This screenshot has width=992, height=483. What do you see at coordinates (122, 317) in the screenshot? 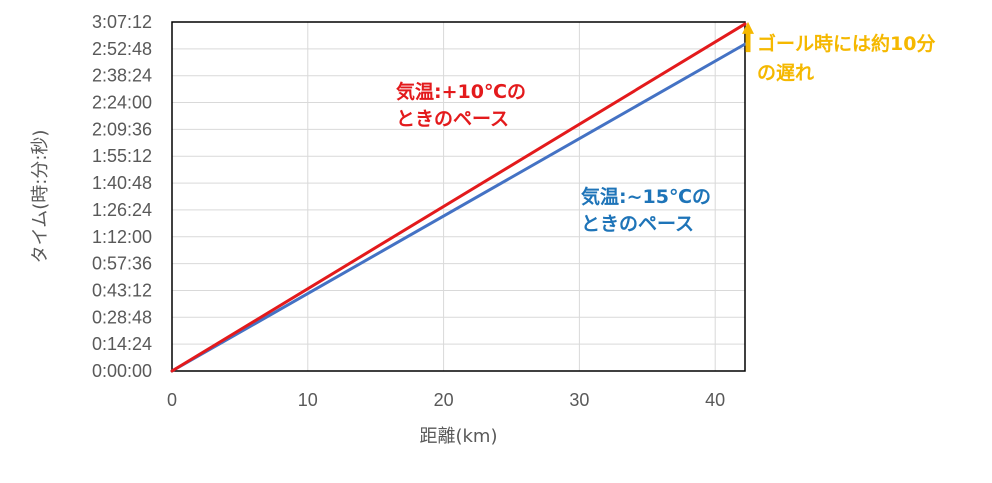
I see `y-tick-label: 0:28:48` at bounding box center [122, 317].